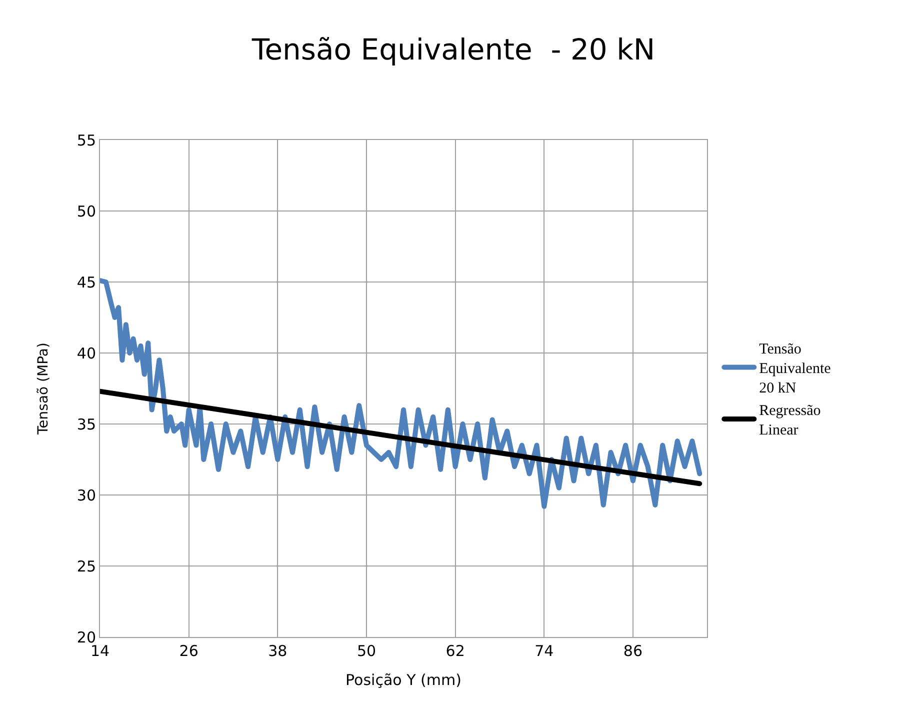 Image resolution: width=907 pixels, height=707 pixels. What do you see at coordinates (188, 651) in the screenshot?
I see `x-tick-label: 26` at bounding box center [188, 651].